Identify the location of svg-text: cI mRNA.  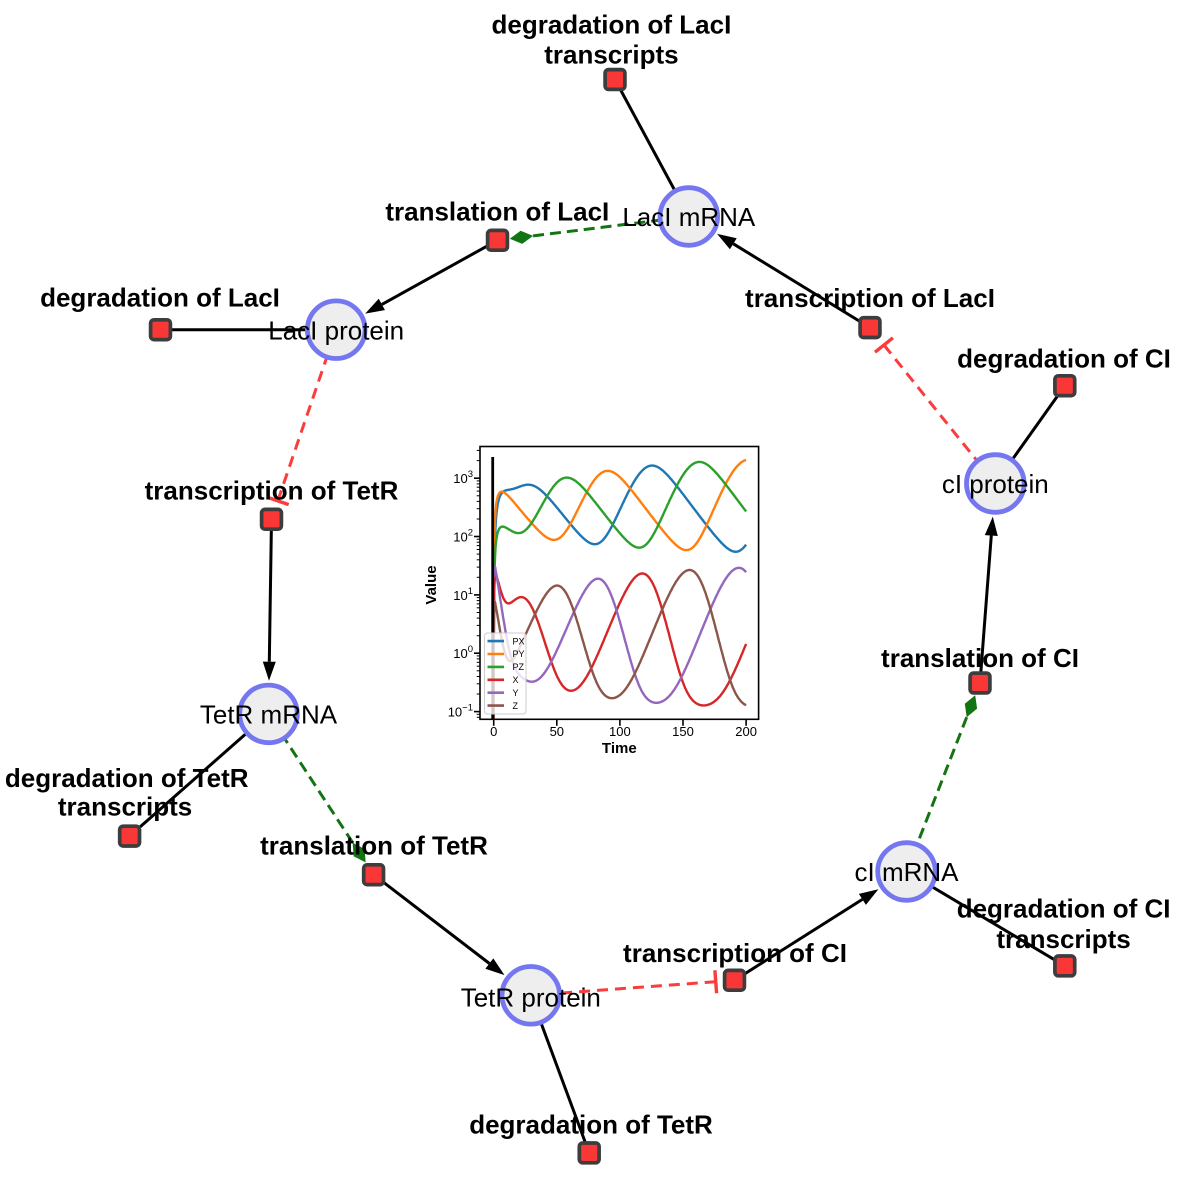
(907, 872).